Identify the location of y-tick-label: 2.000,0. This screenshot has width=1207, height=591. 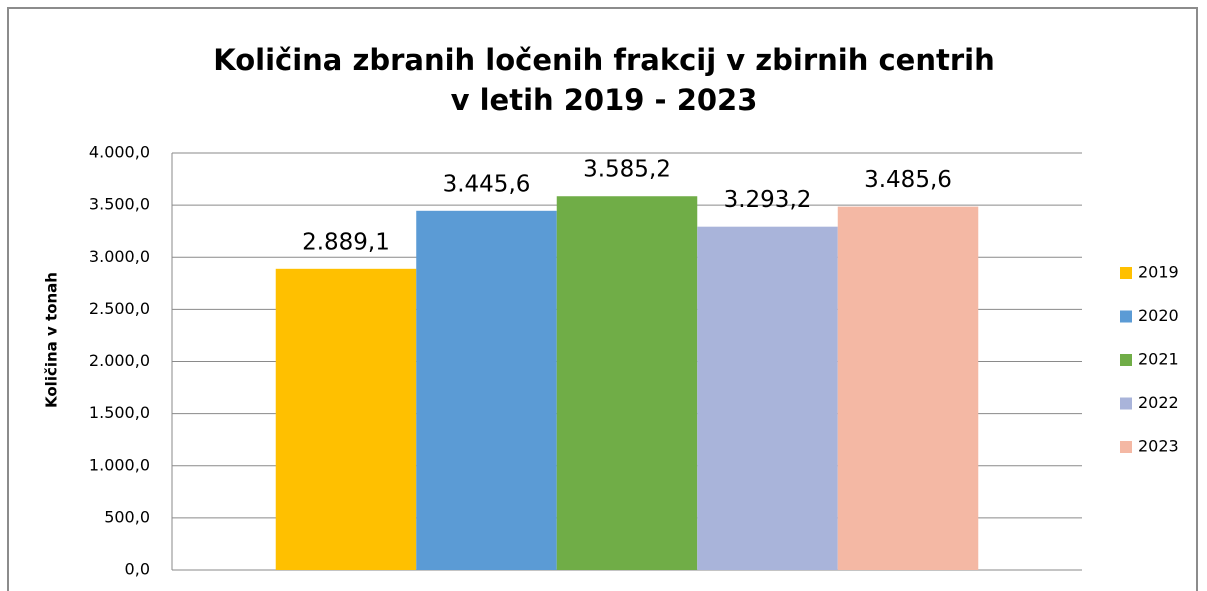
(119, 360).